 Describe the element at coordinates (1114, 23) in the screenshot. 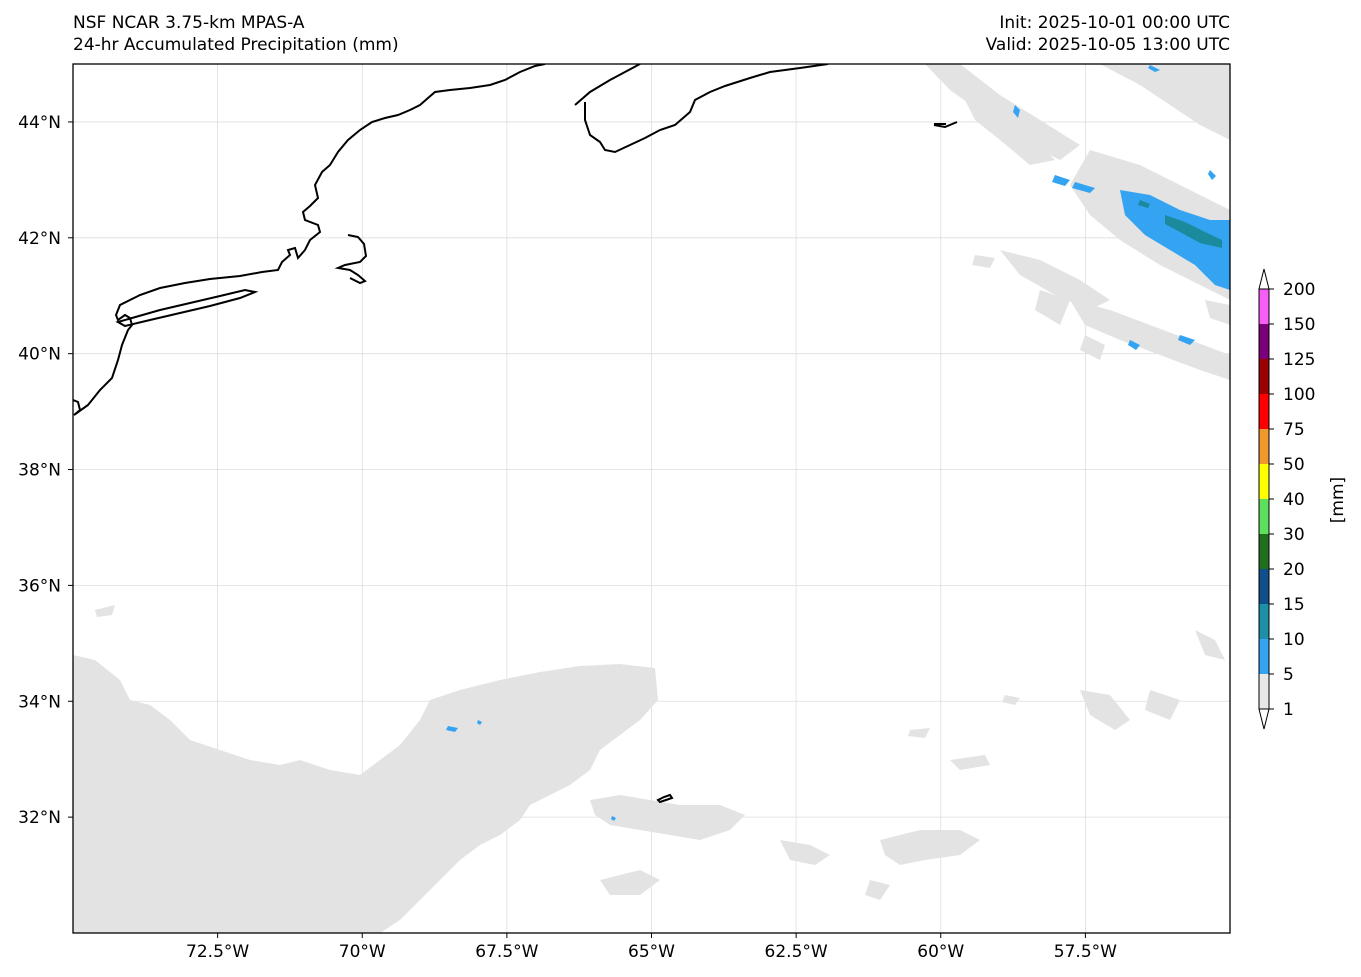

I see `init-time: Init: 2025-10-01 00:00 UTC` at that location.